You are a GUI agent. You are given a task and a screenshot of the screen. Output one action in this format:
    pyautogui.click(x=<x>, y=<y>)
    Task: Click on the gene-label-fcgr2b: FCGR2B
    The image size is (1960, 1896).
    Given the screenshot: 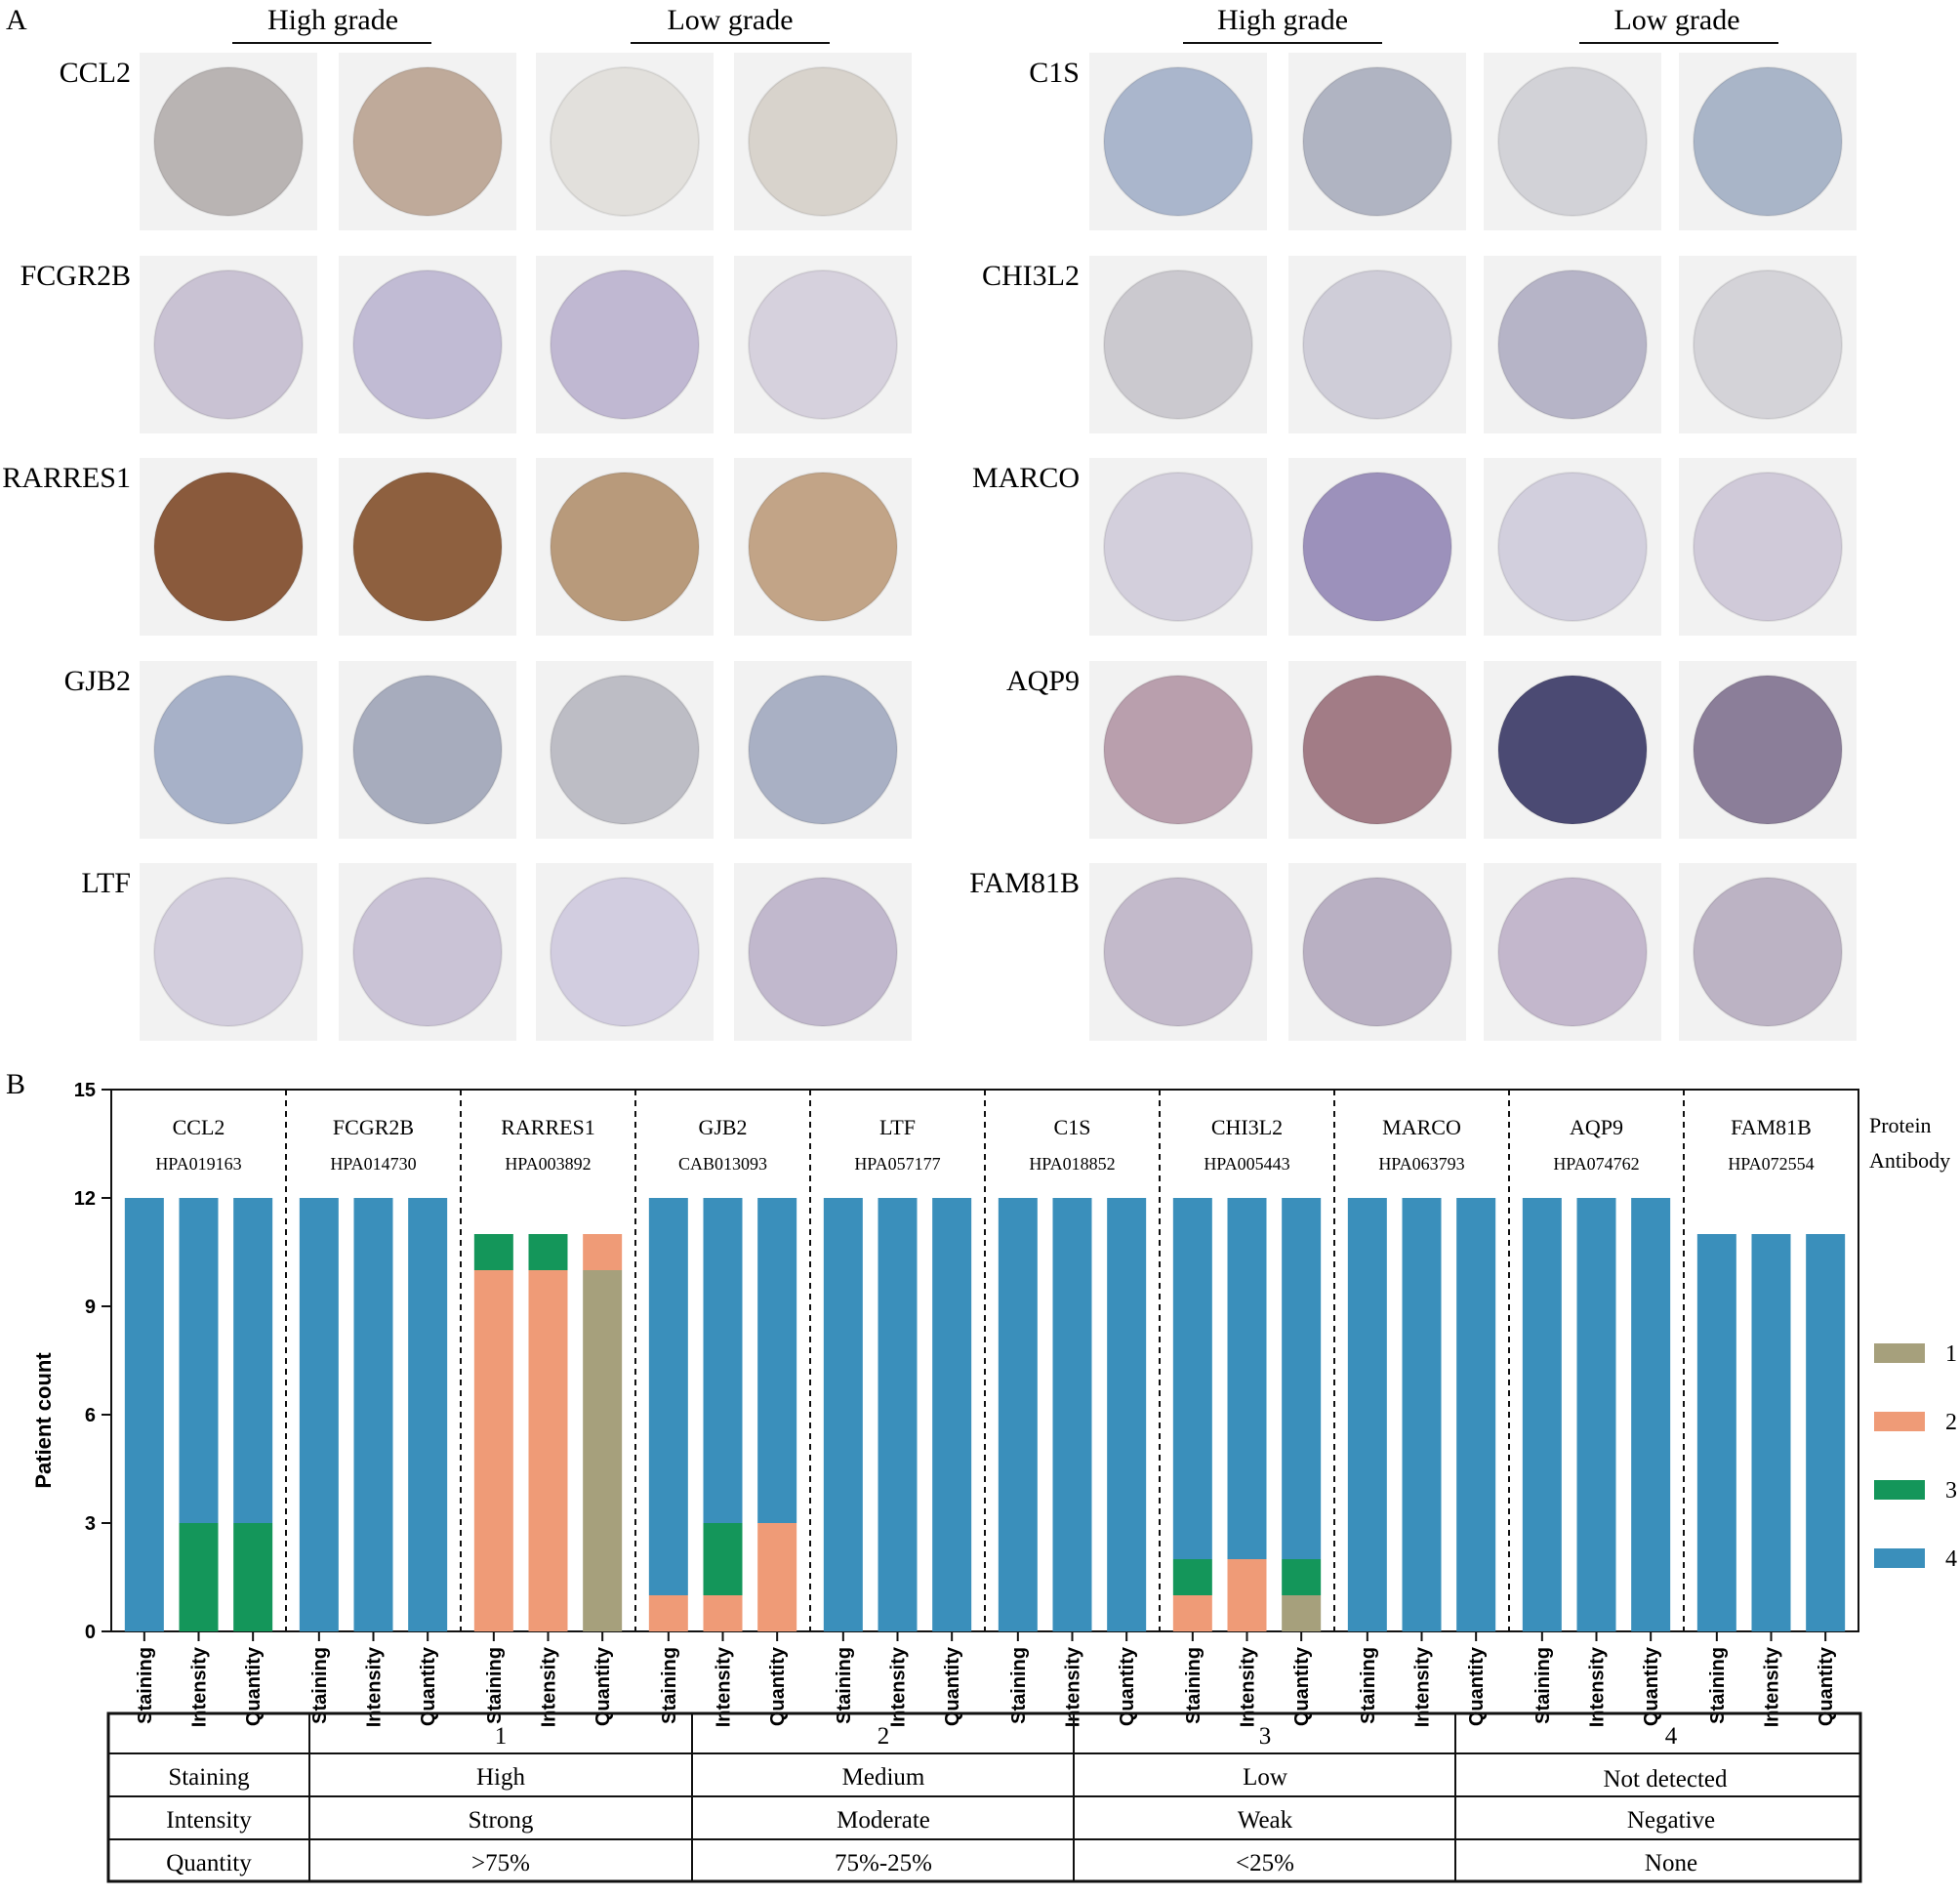 What is the action you would take?
    pyautogui.click(x=75, y=276)
    